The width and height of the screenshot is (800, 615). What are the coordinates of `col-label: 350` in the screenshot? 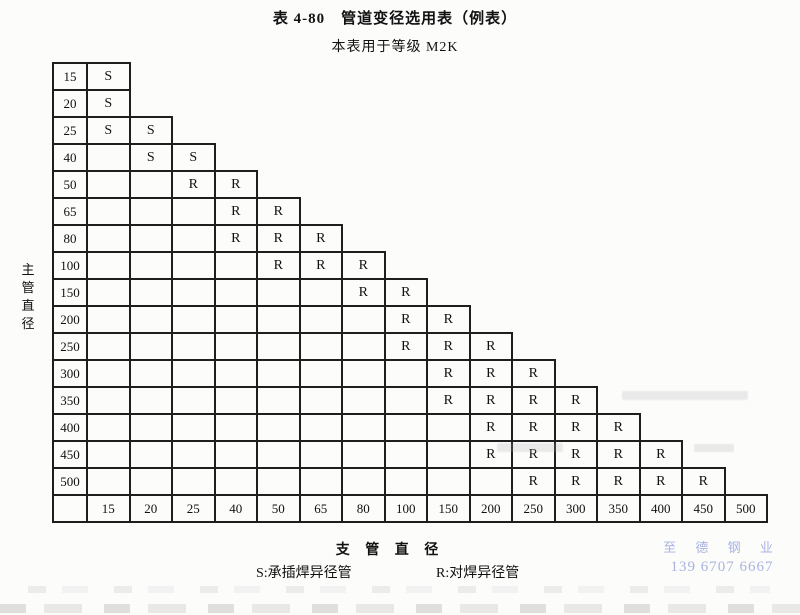 It's located at (618, 508).